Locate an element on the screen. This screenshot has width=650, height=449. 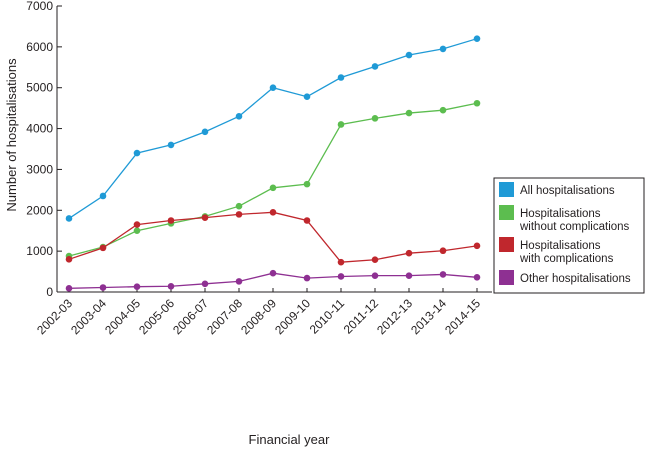
y-tick-label: 5000 is located at coordinates (39, 88).